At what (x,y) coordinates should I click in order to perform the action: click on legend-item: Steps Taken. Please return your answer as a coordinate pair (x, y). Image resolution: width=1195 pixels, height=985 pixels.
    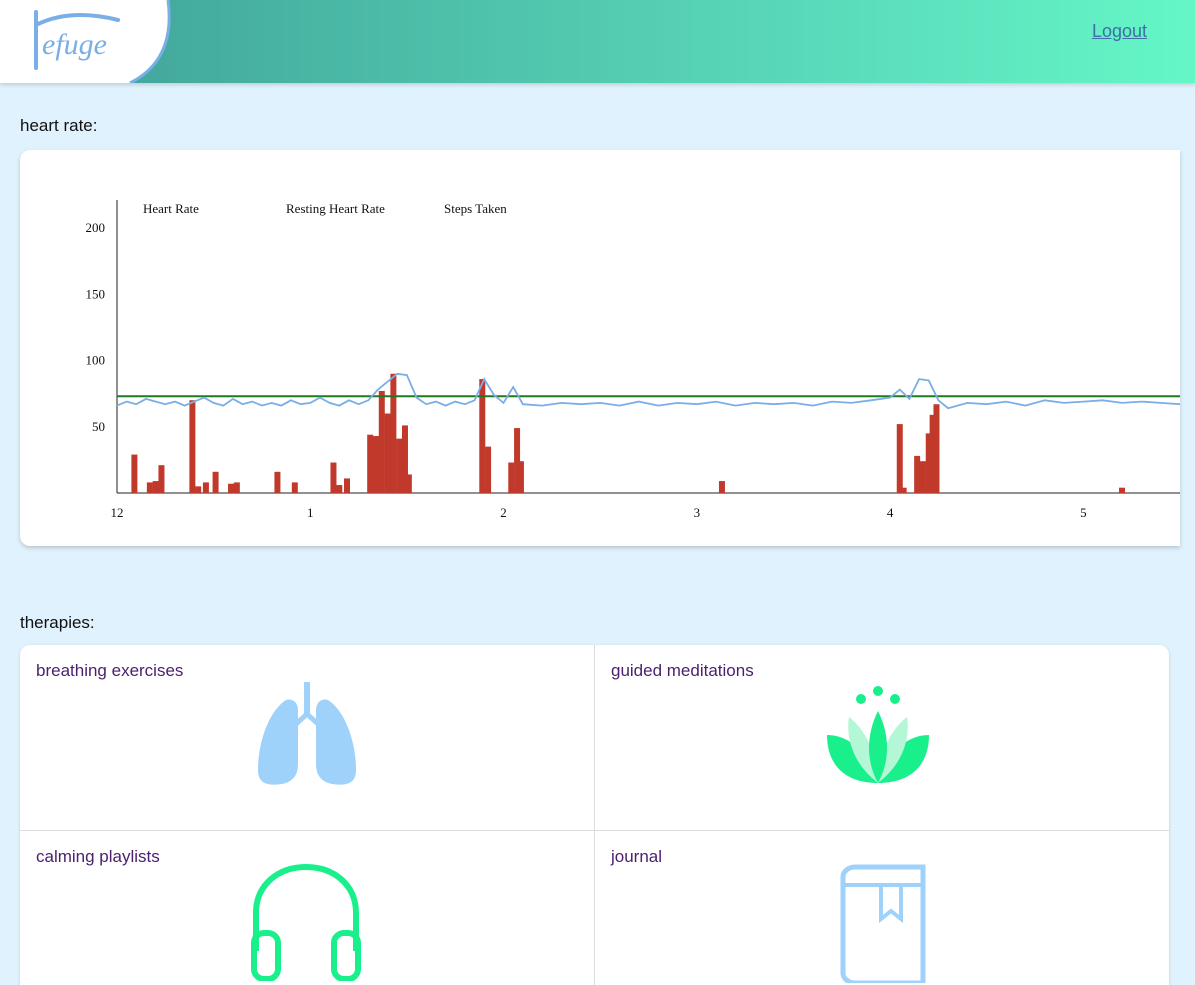
    Looking at the image, I should click on (475, 208).